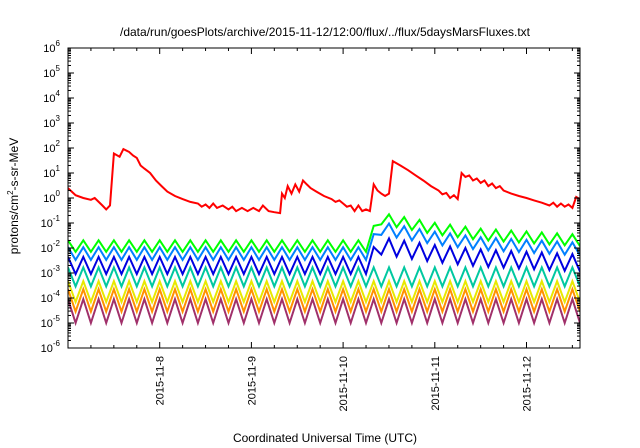  Describe the element at coordinates (528, 383) in the screenshot. I see `x-tick-label: 2015-11-12` at that location.